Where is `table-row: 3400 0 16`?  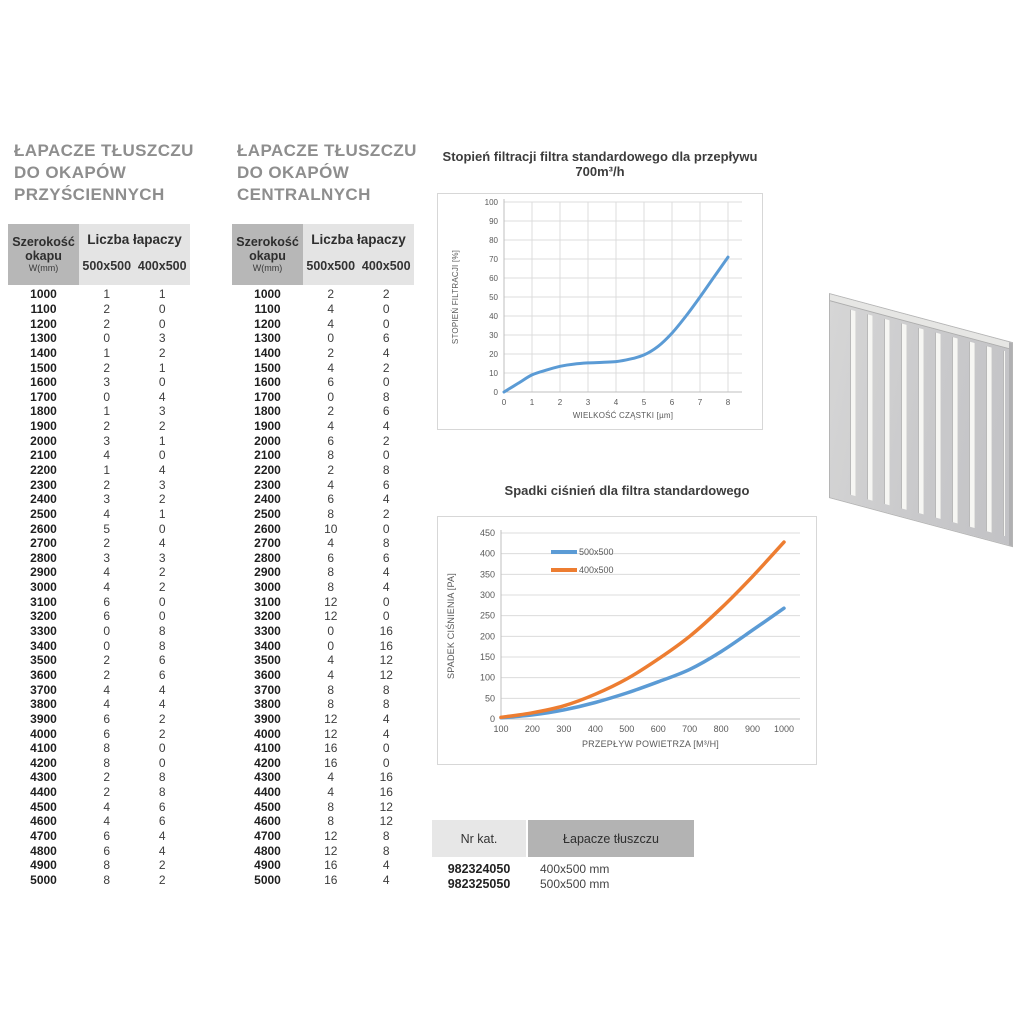
table-row: 3400 0 16 is located at coordinates (323, 645).